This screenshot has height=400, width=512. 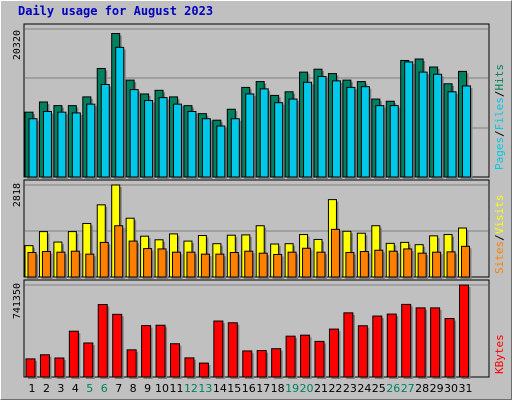 What do you see at coordinates (75, 388) in the screenshot?
I see `day-label: 4` at bounding box center [75, 388].